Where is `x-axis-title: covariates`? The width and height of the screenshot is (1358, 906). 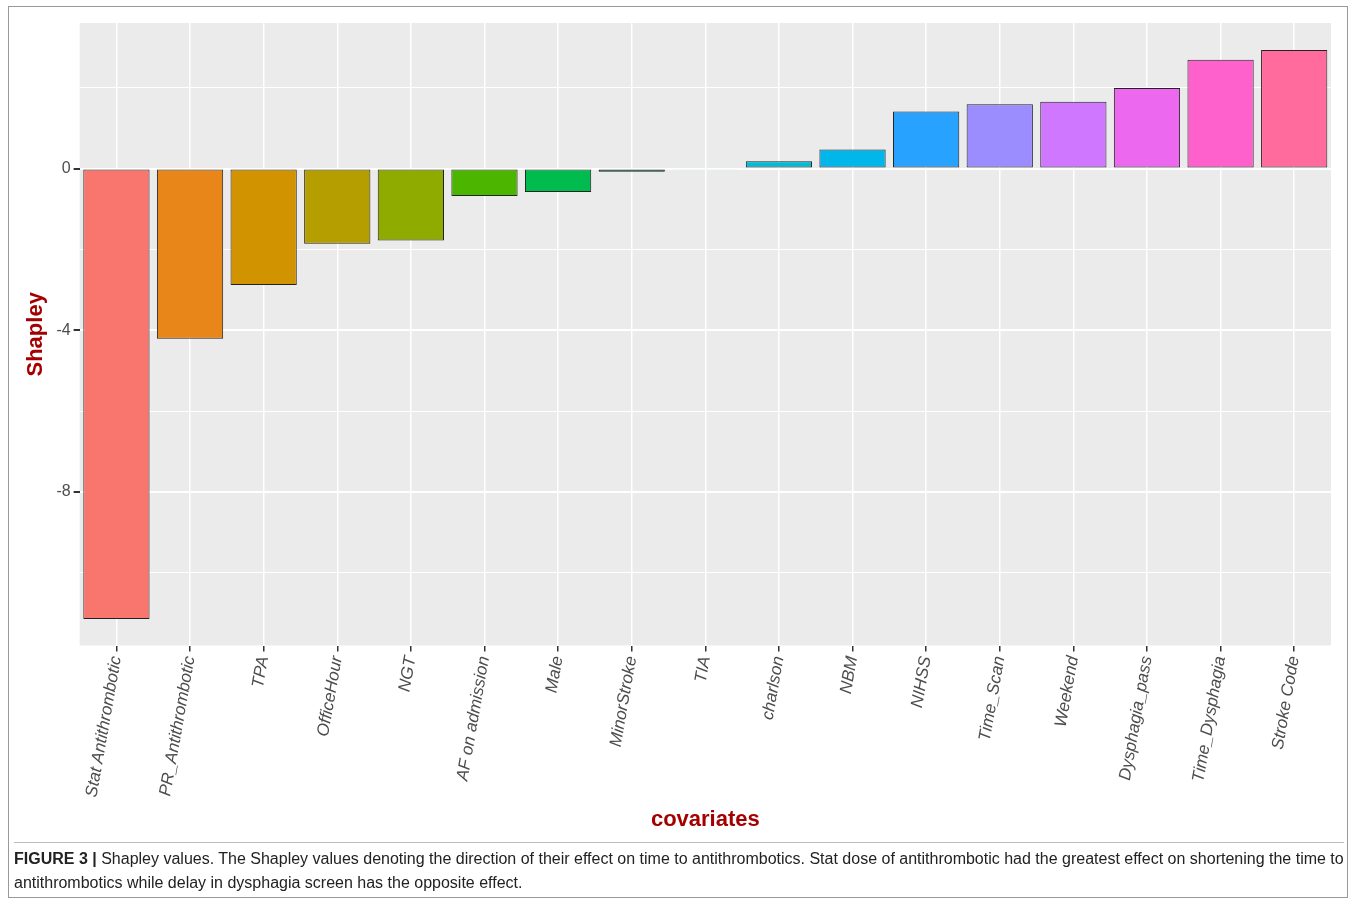 x-axis-title: covariates is located at coordinates (705, 818).